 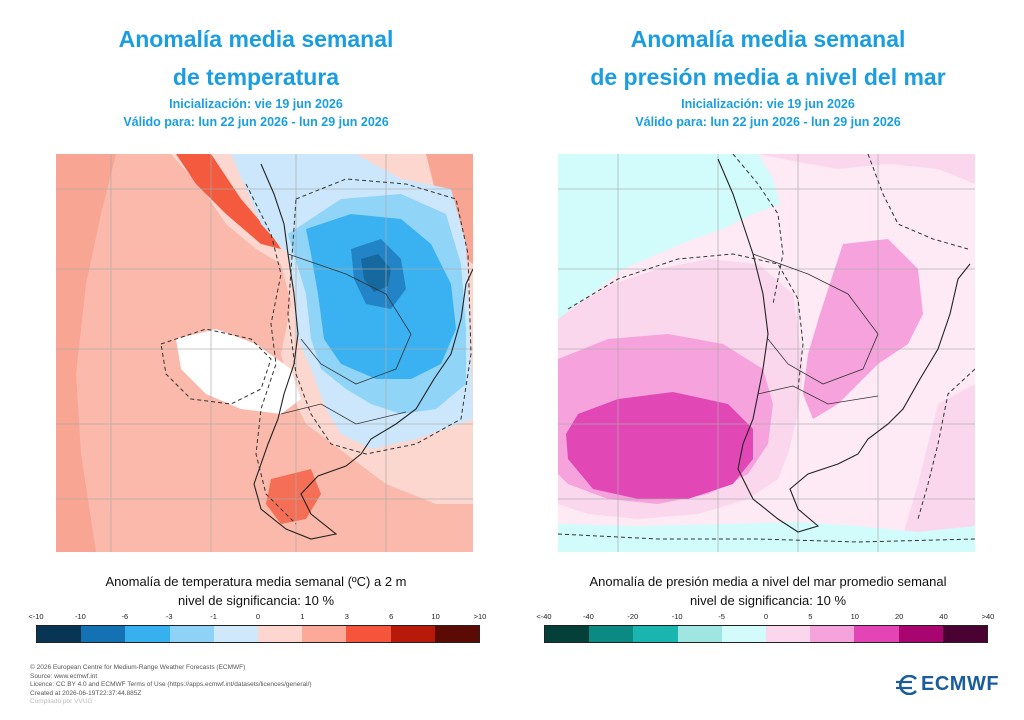 I want to click on colorbar-label: <-40, so click(x=544, y=616).